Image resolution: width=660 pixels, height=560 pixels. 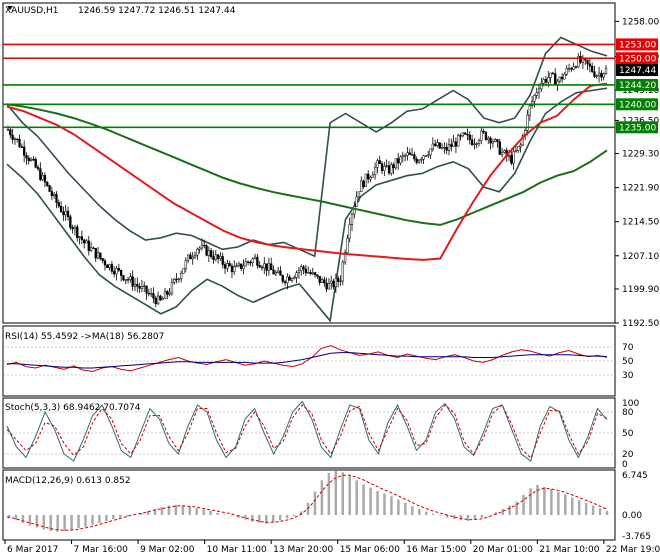 What do you see at coordinates (307, 502) in the screenshot?
I see `macd-signal-line` at bounding box center [307, 502].